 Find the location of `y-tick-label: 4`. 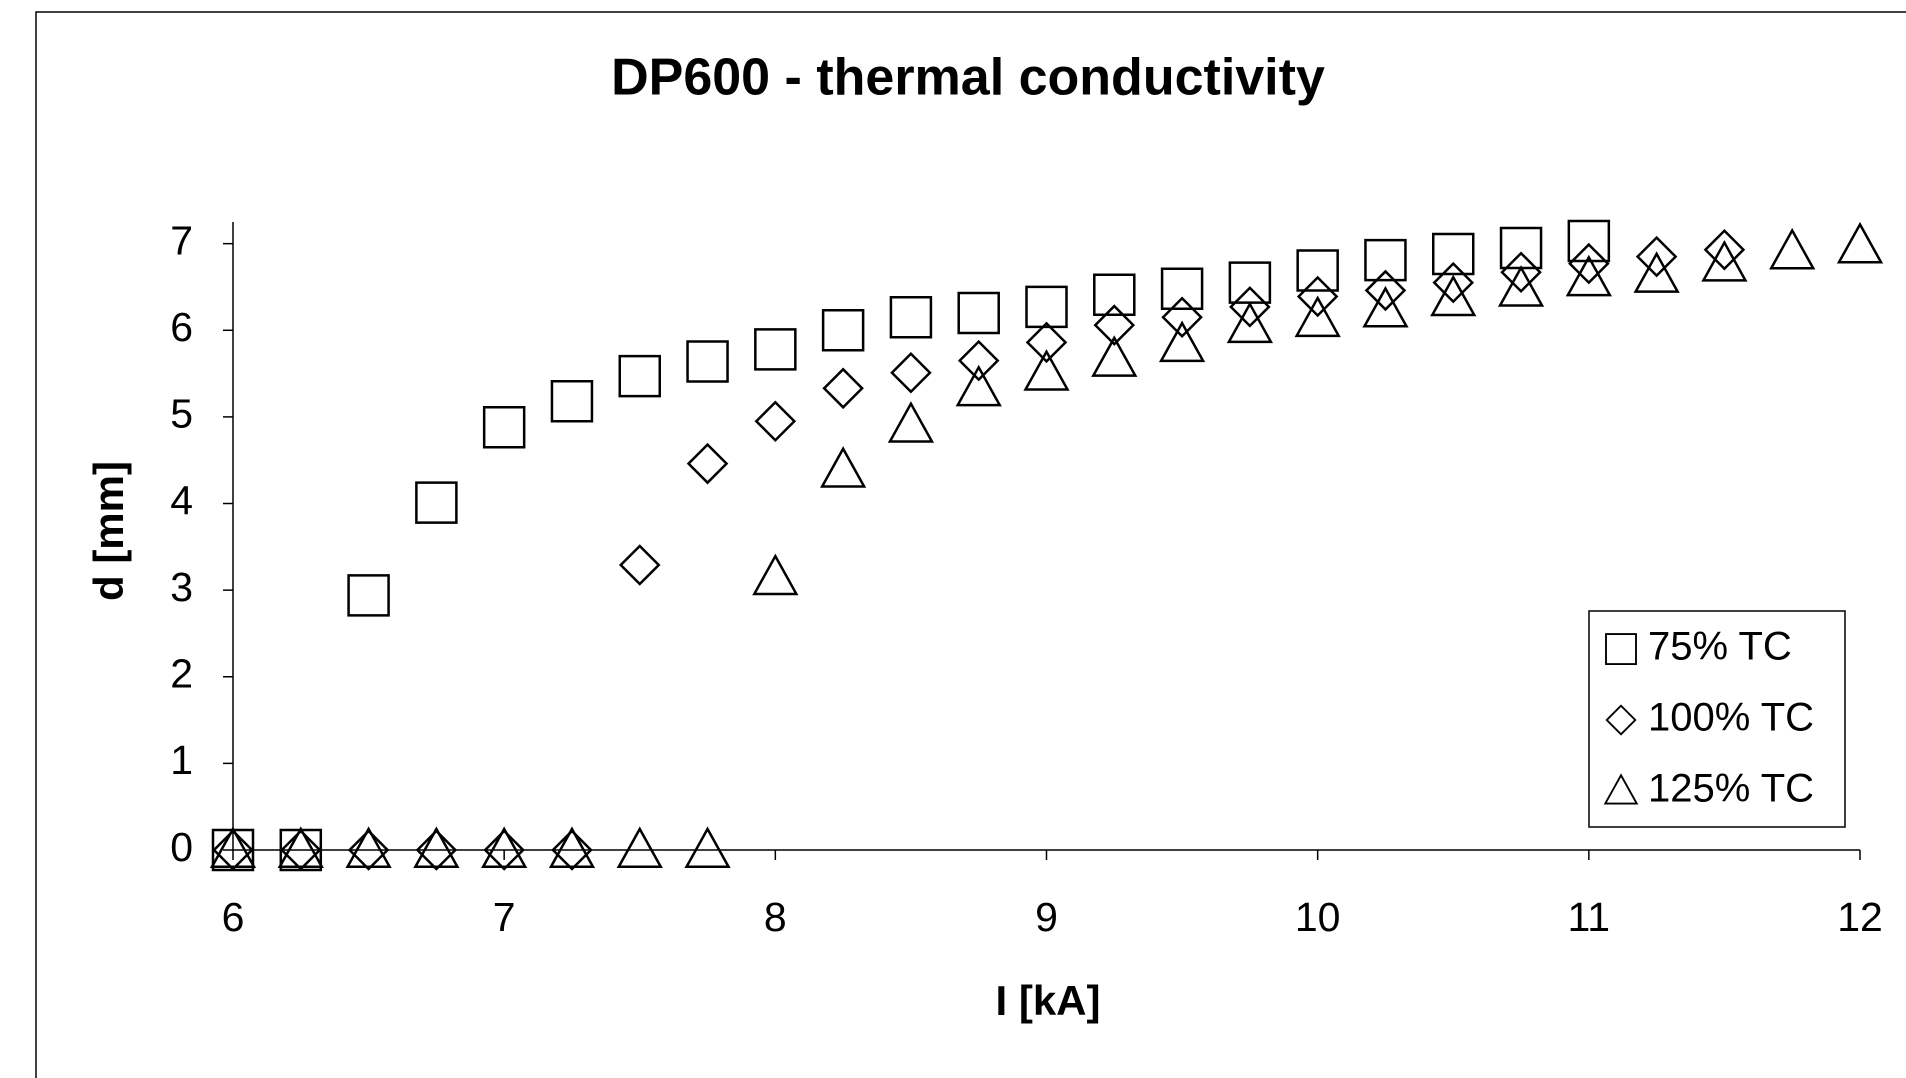

y-tick-label: 4 is located at coordinates (181, 500).